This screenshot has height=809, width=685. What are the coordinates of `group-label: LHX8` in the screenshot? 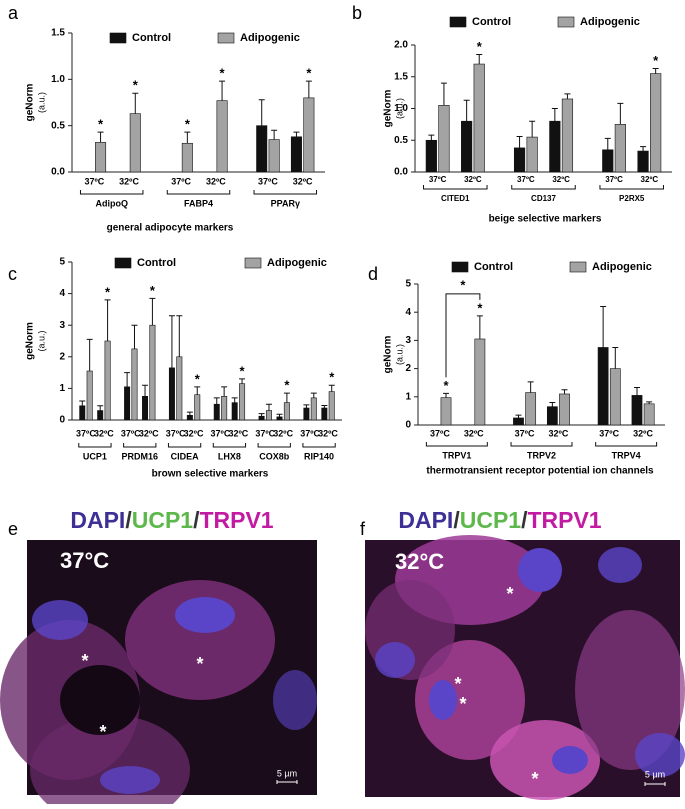 It's located at (229, 456).